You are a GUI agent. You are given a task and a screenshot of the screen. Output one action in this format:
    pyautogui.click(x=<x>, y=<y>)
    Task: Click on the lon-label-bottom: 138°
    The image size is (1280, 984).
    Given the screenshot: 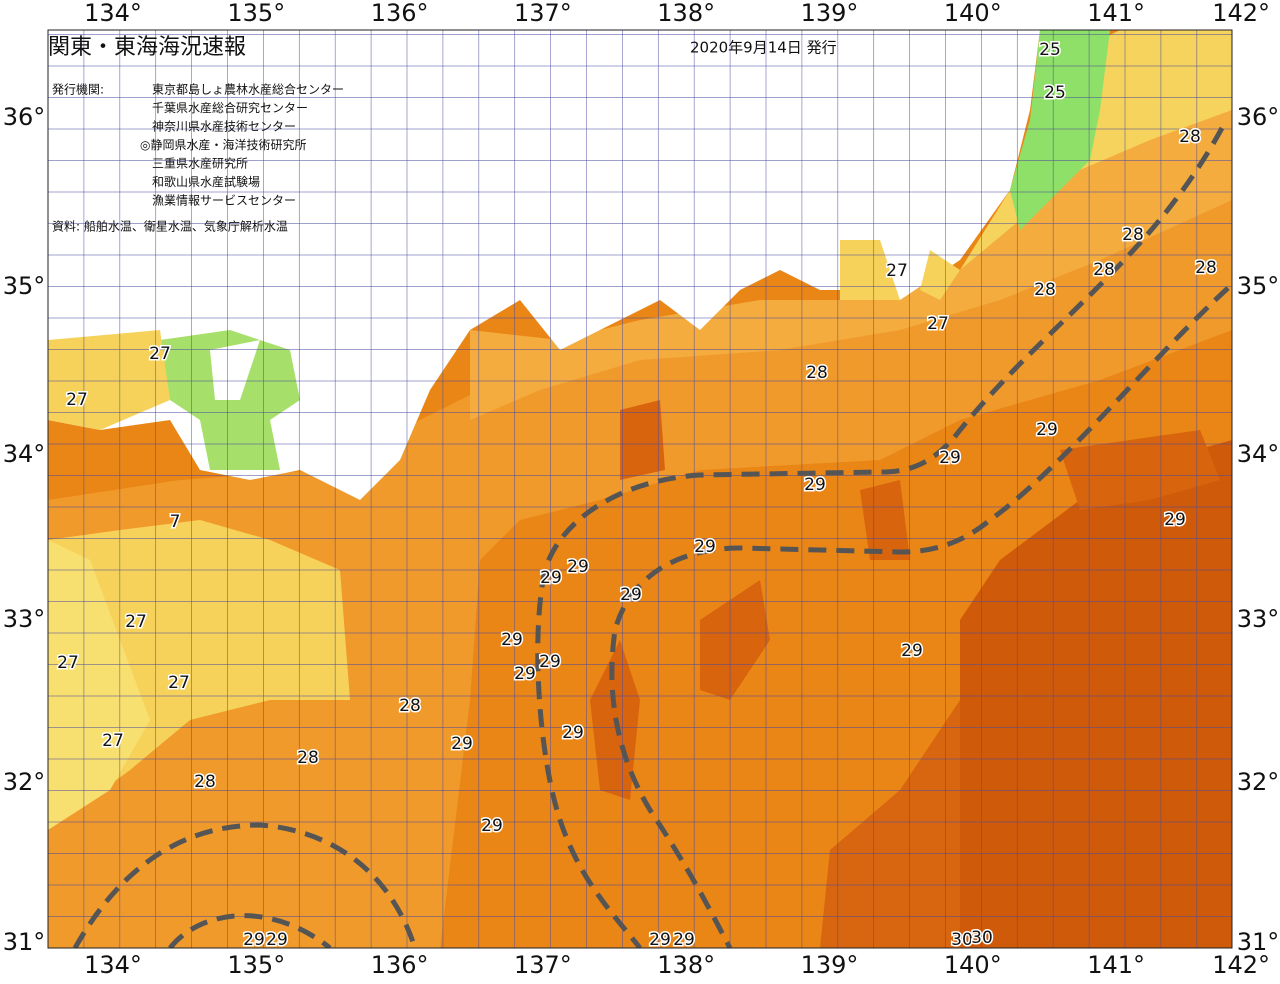 What is the action you would take?
    pyautogui.click(x=686, y=965)
    